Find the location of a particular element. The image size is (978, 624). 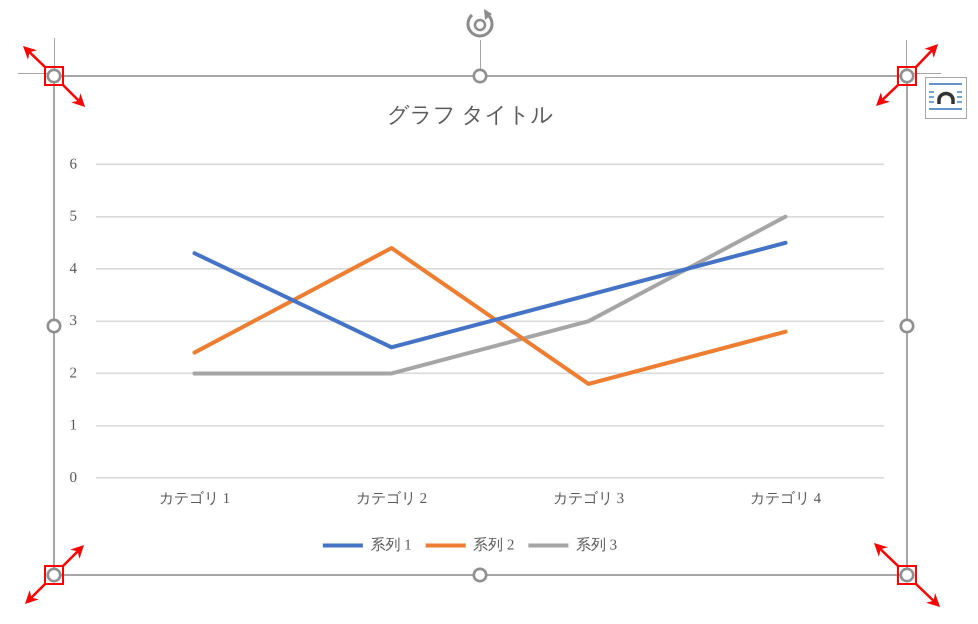

y-tick-label: 0 is located at coordinates (73, 478).